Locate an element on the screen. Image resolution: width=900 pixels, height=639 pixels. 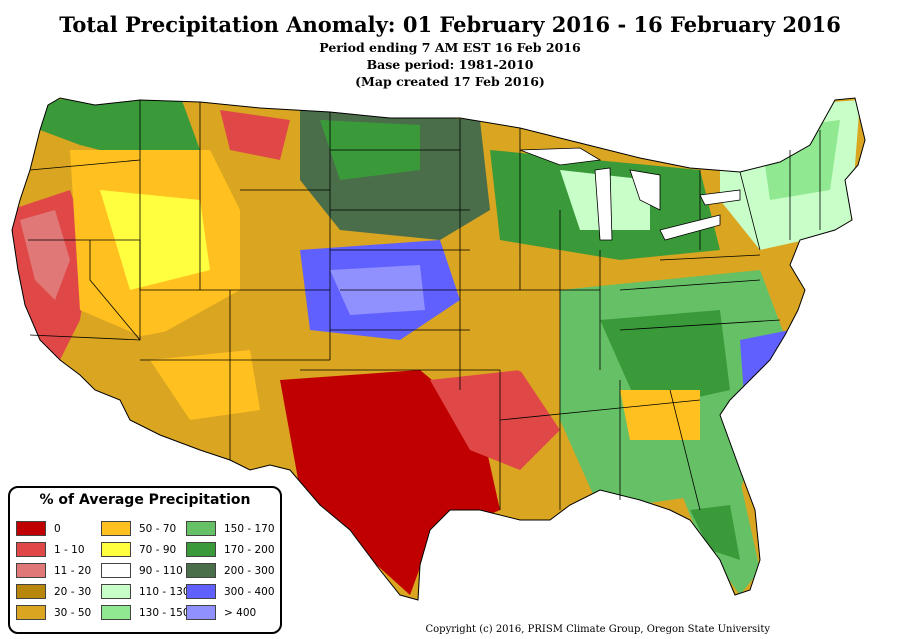
legend-label: 300 - 400 is located at coordinates (249, 591).